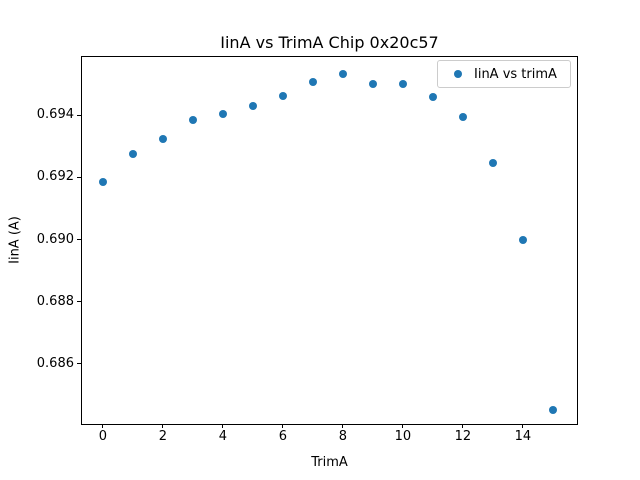 This screenshot has height=480, width=640. I want to click on x-tick-label: 10, so click(403, 436).